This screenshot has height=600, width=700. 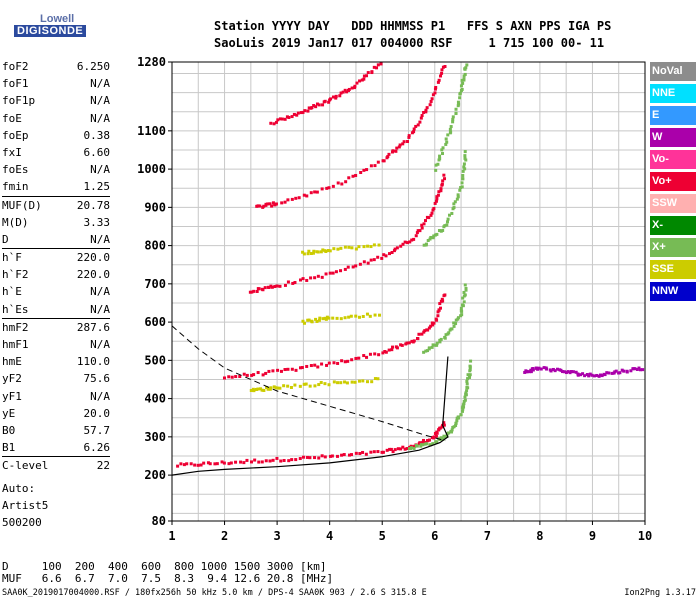 I want to click on param-name: h`Es, so click(x=15, y=309).